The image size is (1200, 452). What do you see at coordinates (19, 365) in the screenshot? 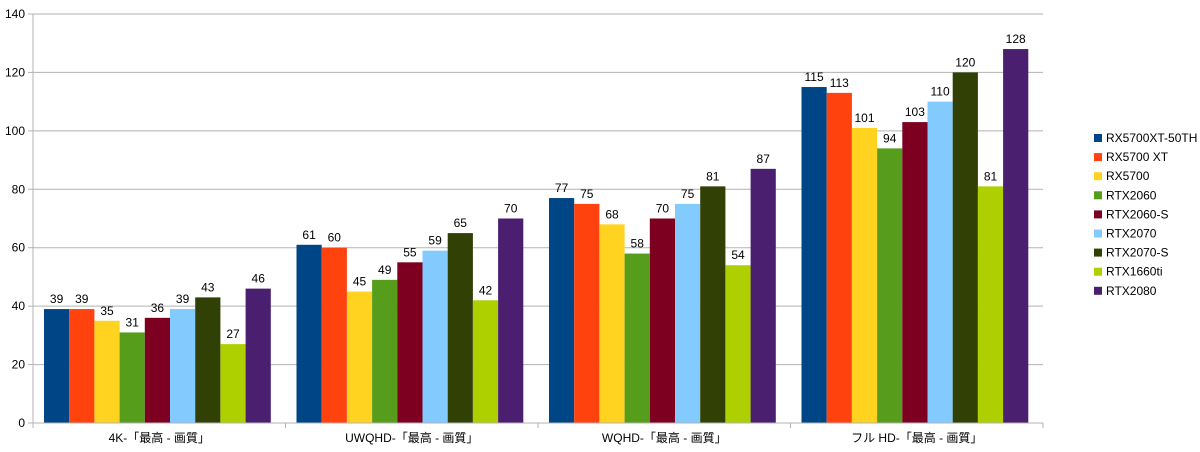
I see `y-tick-label: 20` at bounding box center [19, 365].